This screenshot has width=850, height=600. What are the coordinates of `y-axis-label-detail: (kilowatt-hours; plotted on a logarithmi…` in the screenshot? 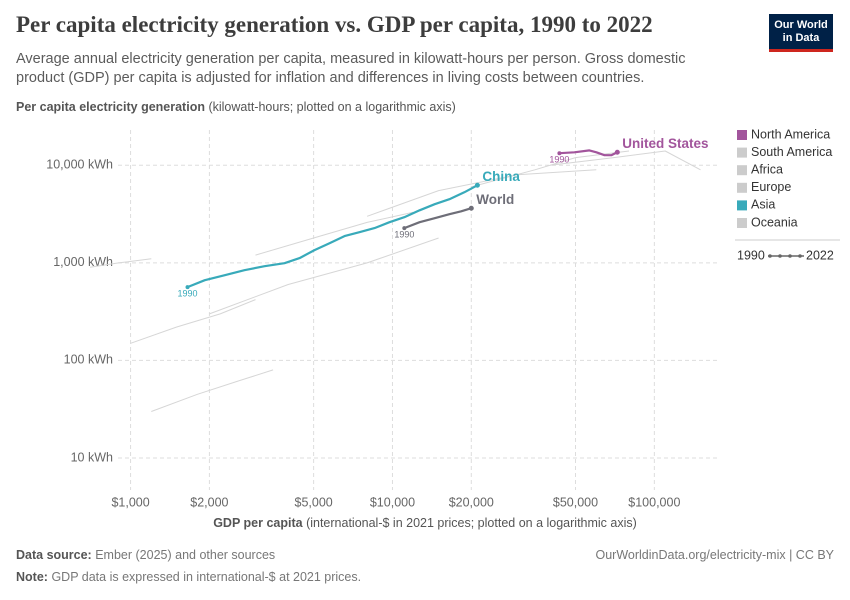 It's located at (332, 107).